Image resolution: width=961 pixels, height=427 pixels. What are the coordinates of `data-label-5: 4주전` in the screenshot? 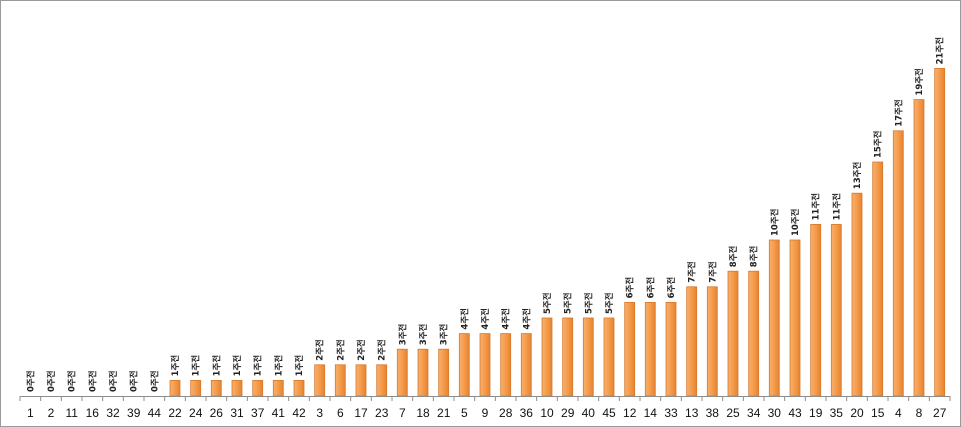 It's located at (464, 319).